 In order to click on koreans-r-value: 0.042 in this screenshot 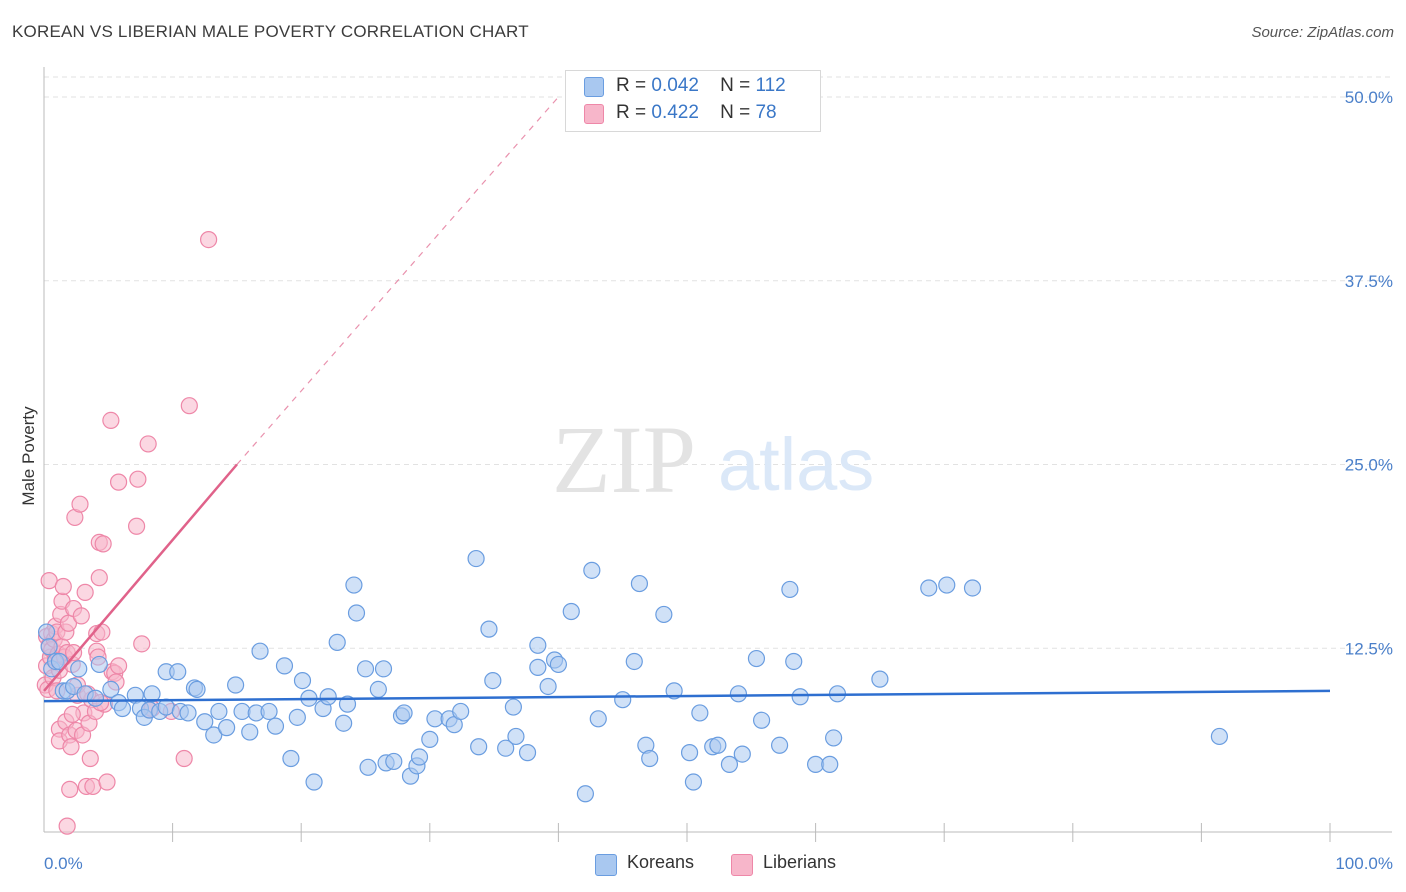, I will do `click(675, 85)`.